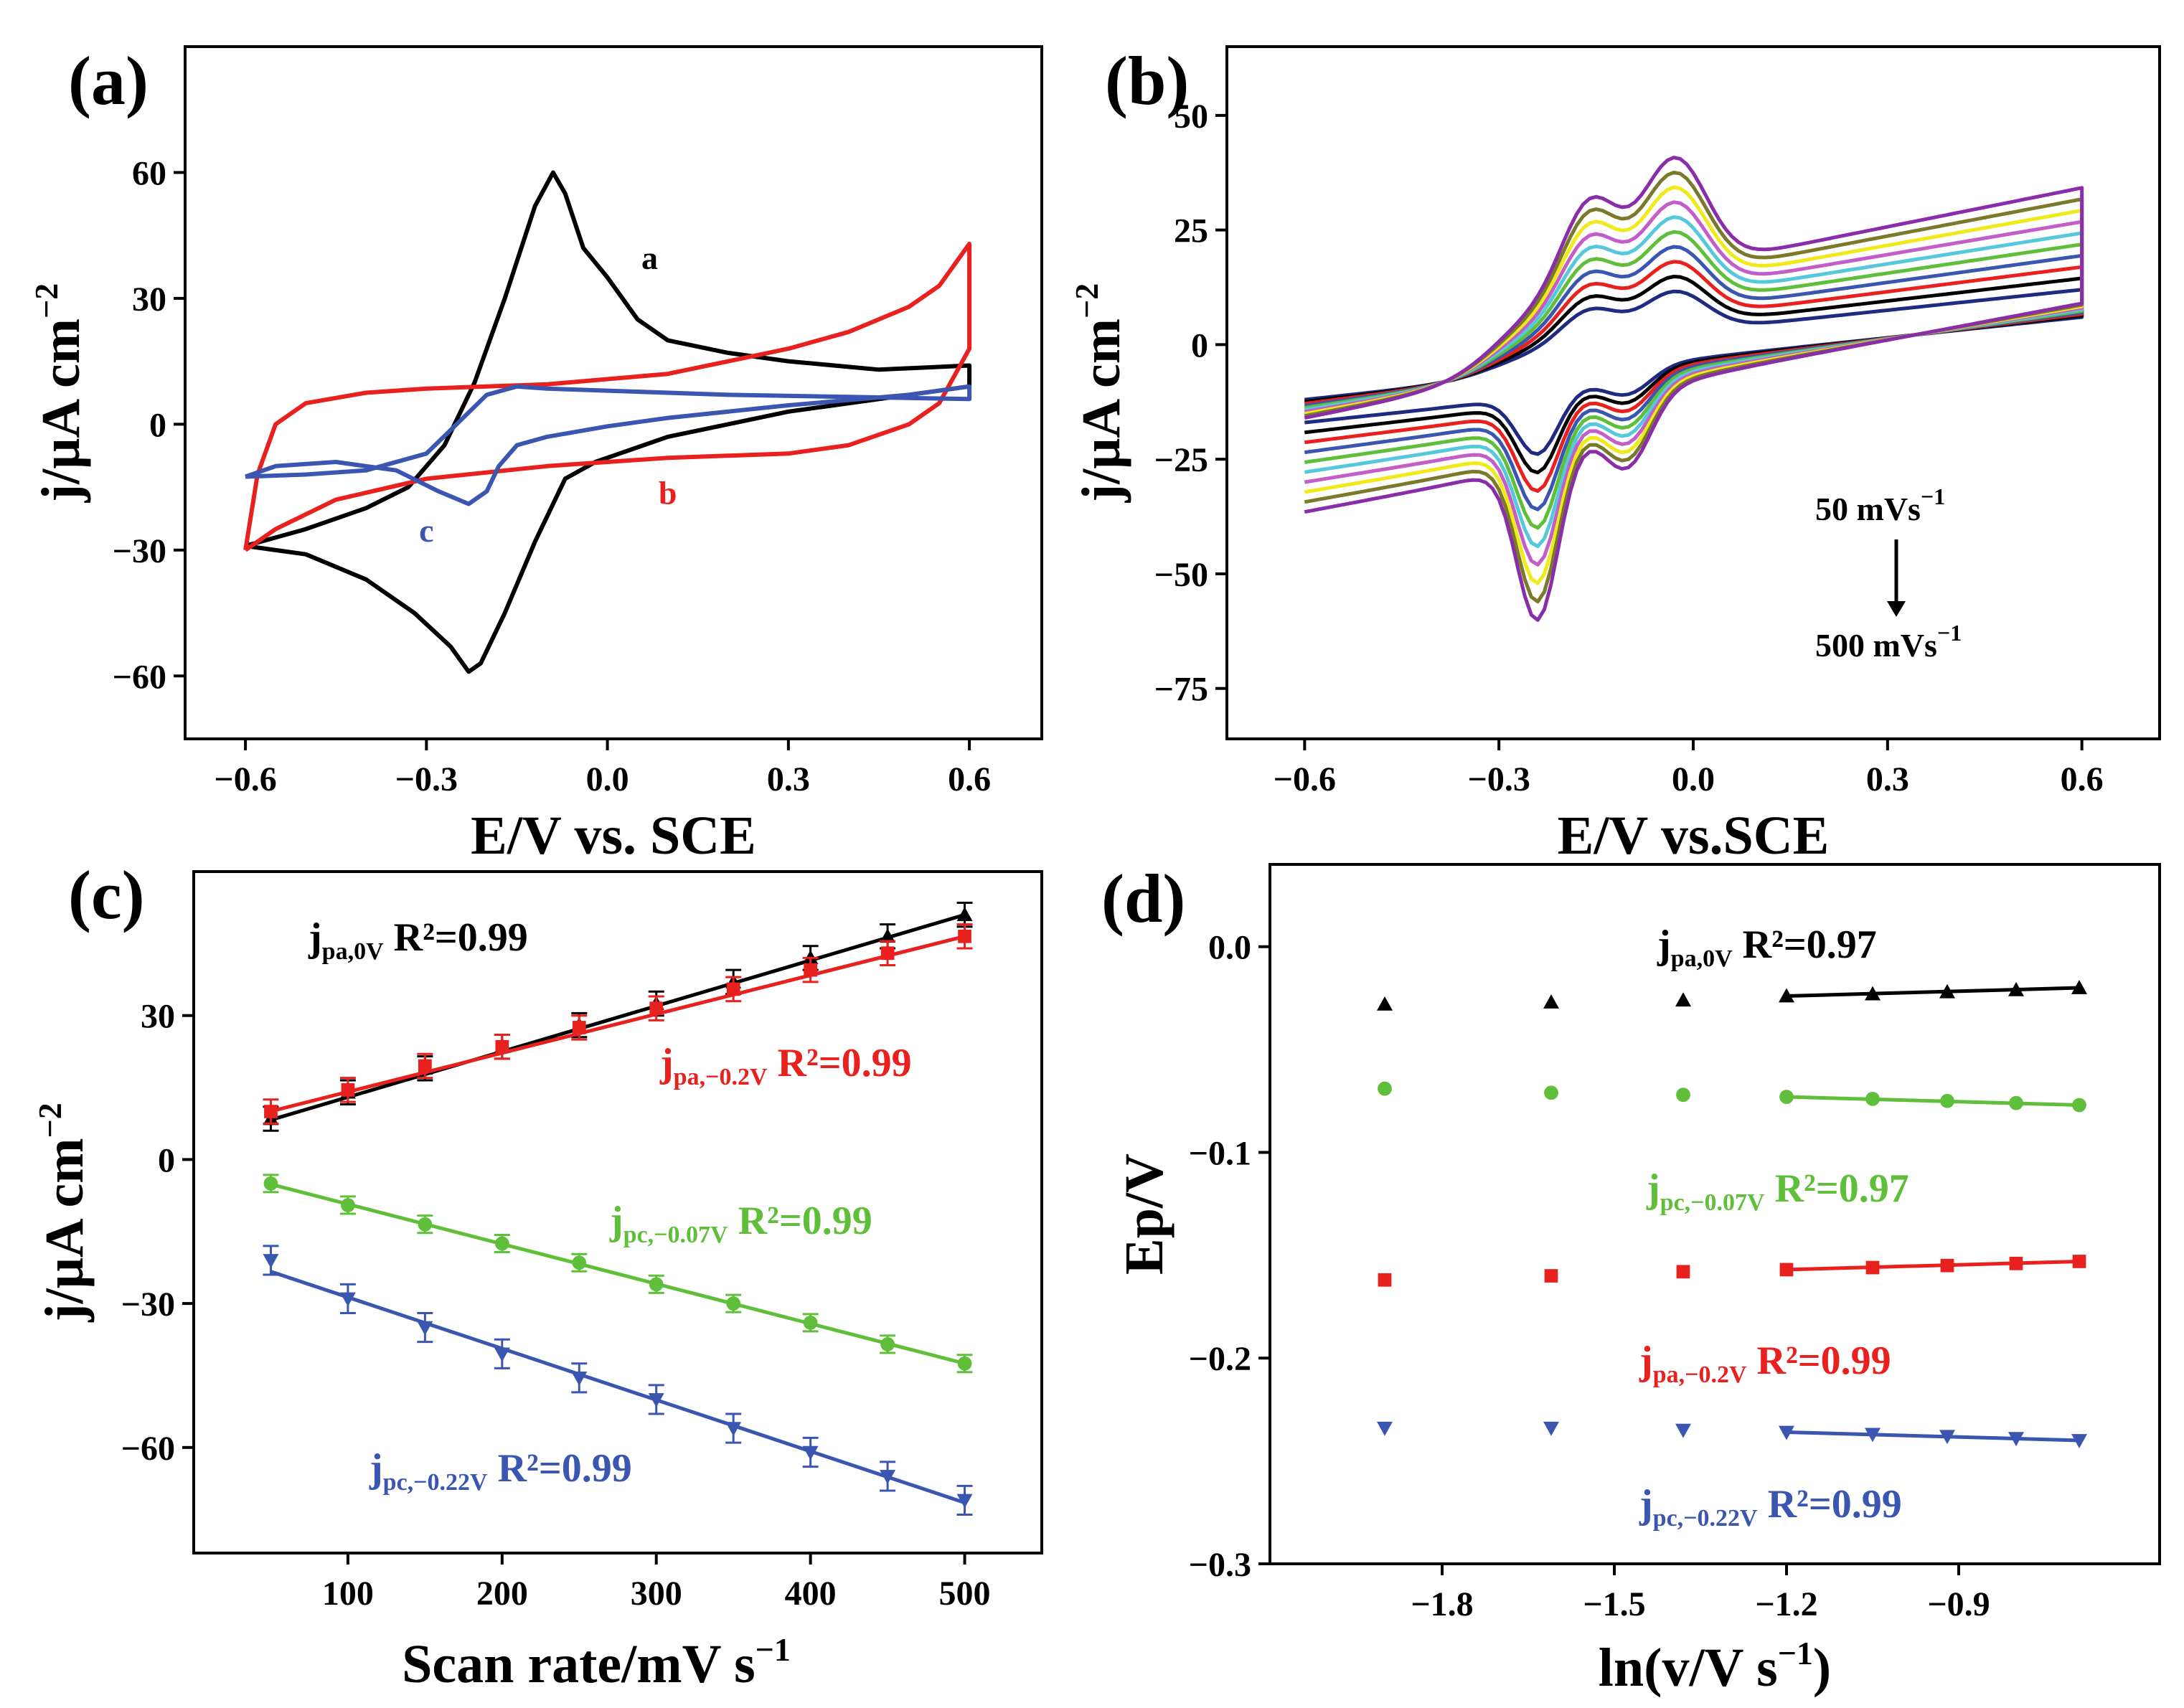  What do you see at coordinates (1786, 1604) in the screenshot?
I see `x-tick-label: −1.2` at bounding box center [1786, 1604].